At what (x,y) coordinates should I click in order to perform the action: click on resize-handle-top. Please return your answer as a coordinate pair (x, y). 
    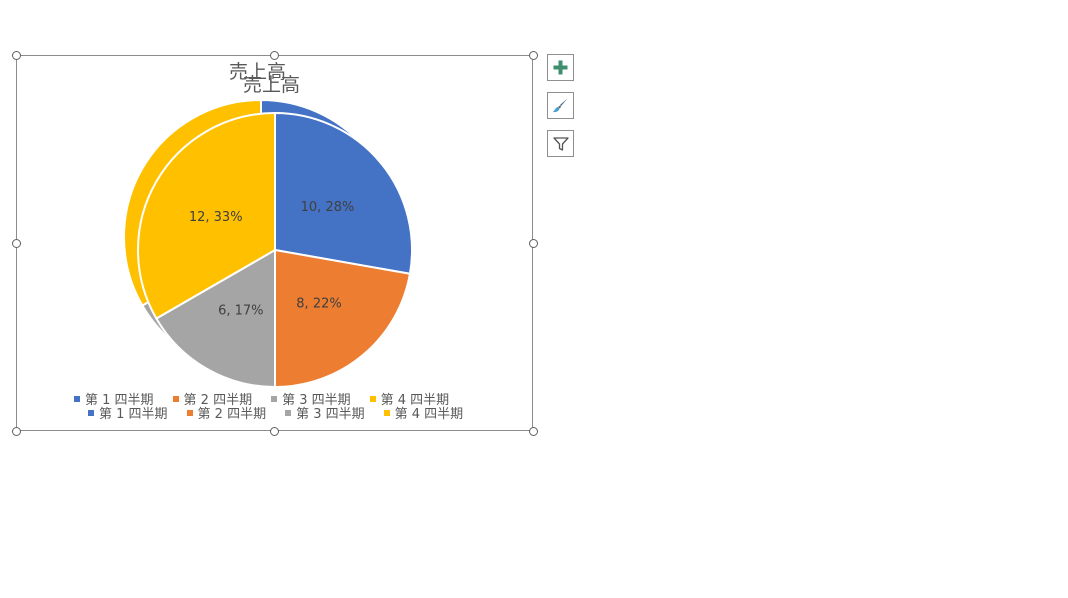
    Looking at the image, I should click on (274, 55).